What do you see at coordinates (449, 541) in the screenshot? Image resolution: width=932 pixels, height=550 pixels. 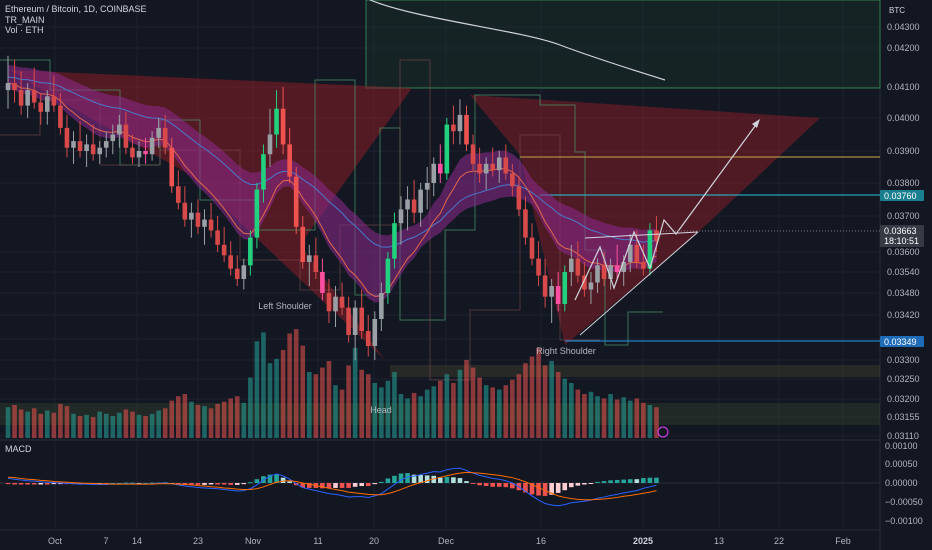 I see `time-axis: Oct 7 14 23 Nov 11 20 Dec 16 2025 13 22 Feb` at bounding box center [449, 541].